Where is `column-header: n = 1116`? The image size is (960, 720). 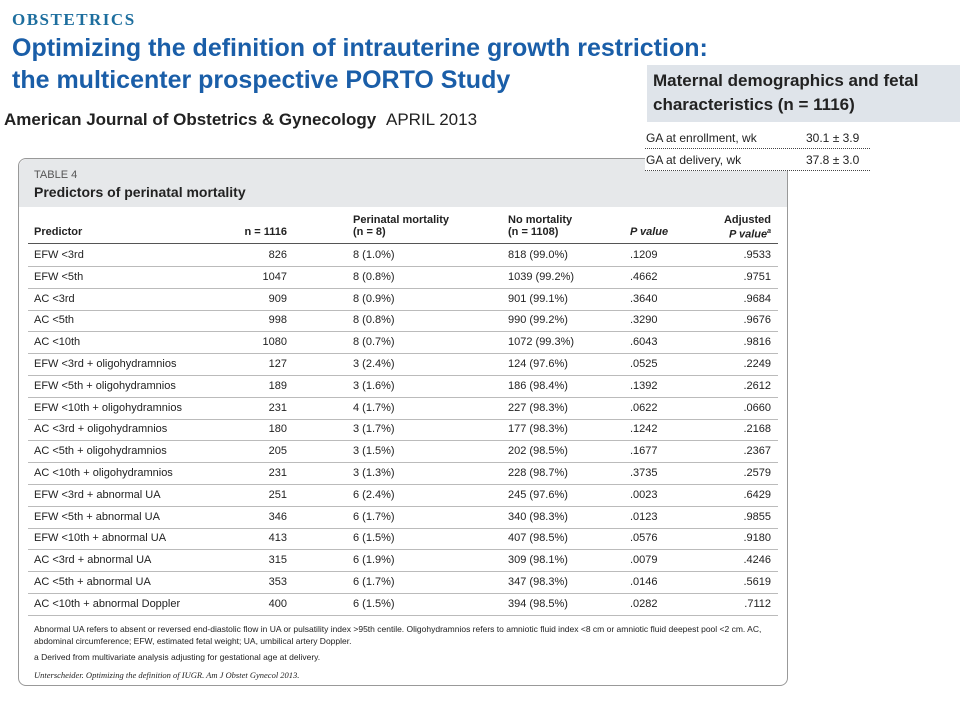 column-header: n = 1116 is located at coordinates (265, 232).